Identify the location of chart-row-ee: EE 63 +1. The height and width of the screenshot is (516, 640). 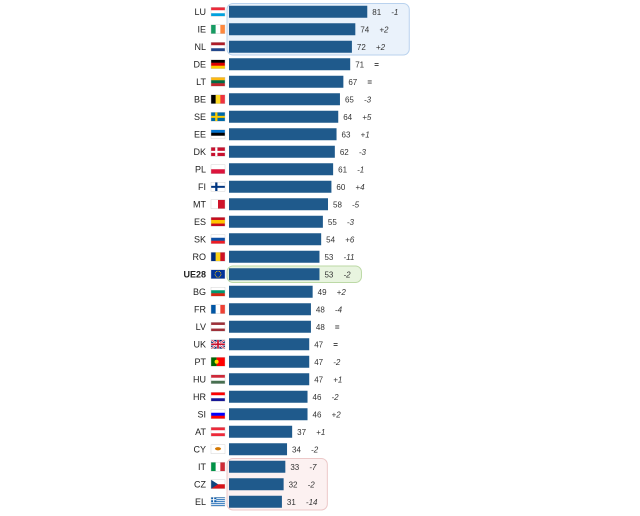
(282, 134).